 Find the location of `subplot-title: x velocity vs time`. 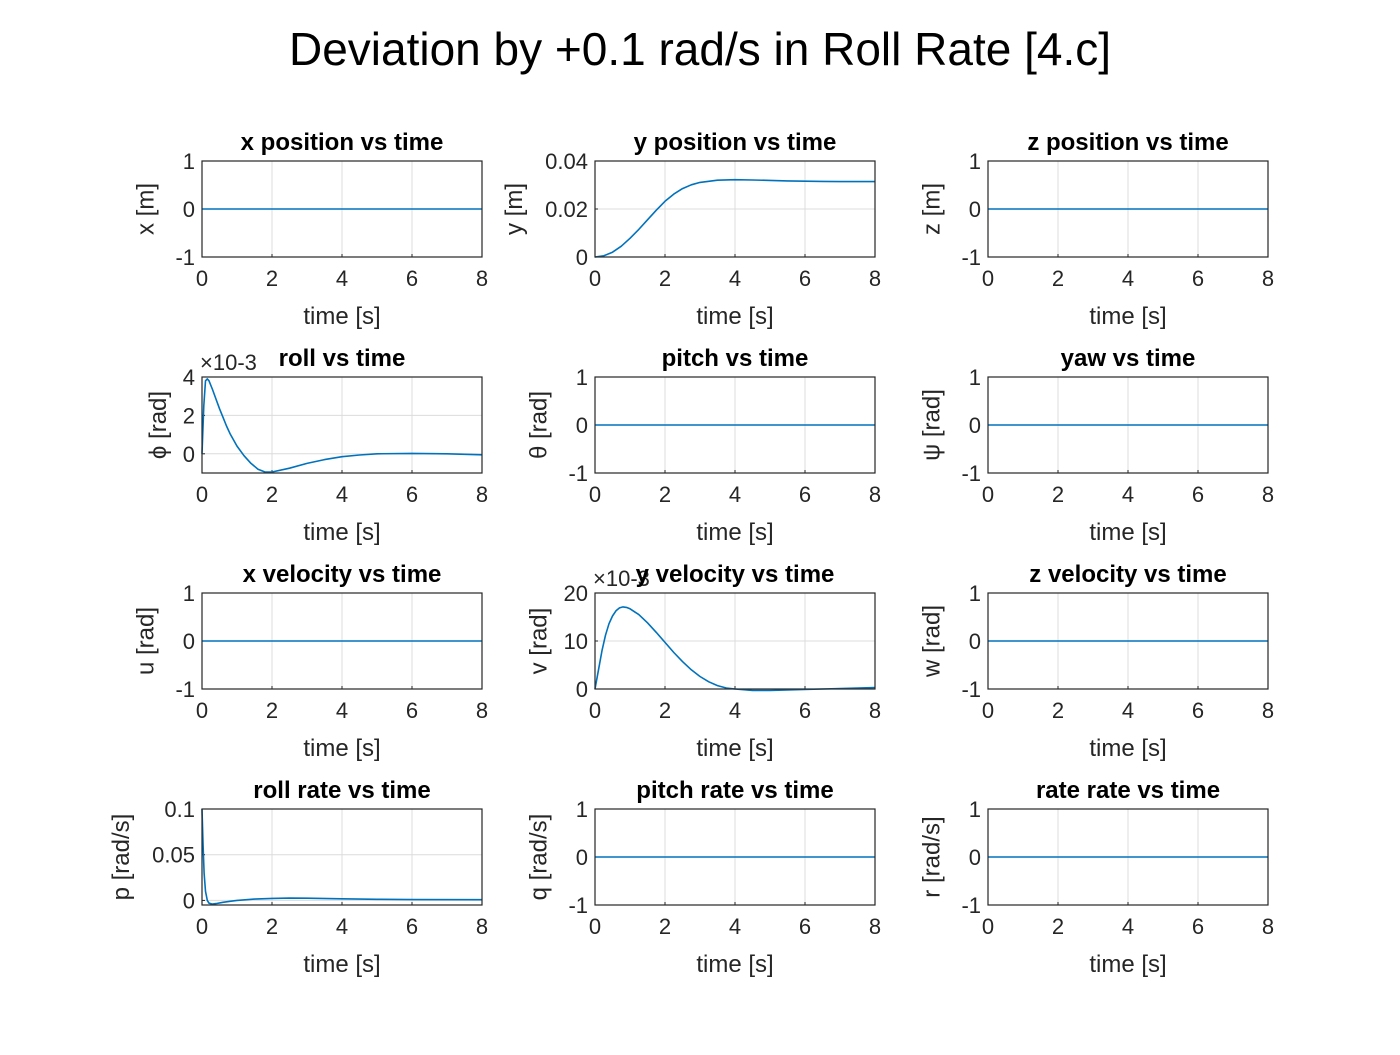

subplot-title: x velocity vs time is located at coordinates (342, 574).